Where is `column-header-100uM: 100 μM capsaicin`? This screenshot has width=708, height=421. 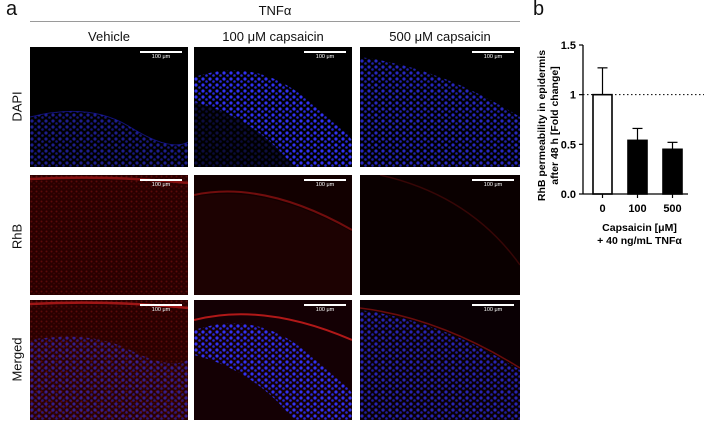
column-header-100uM: 100 μM capsaicin is located at coordinates (273, 36).